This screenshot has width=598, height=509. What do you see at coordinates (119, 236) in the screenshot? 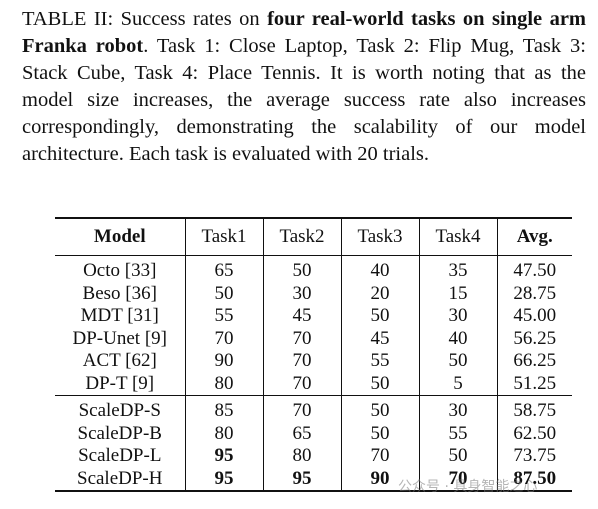
I see `header-cell: Model` at bounding box center [119, 236].